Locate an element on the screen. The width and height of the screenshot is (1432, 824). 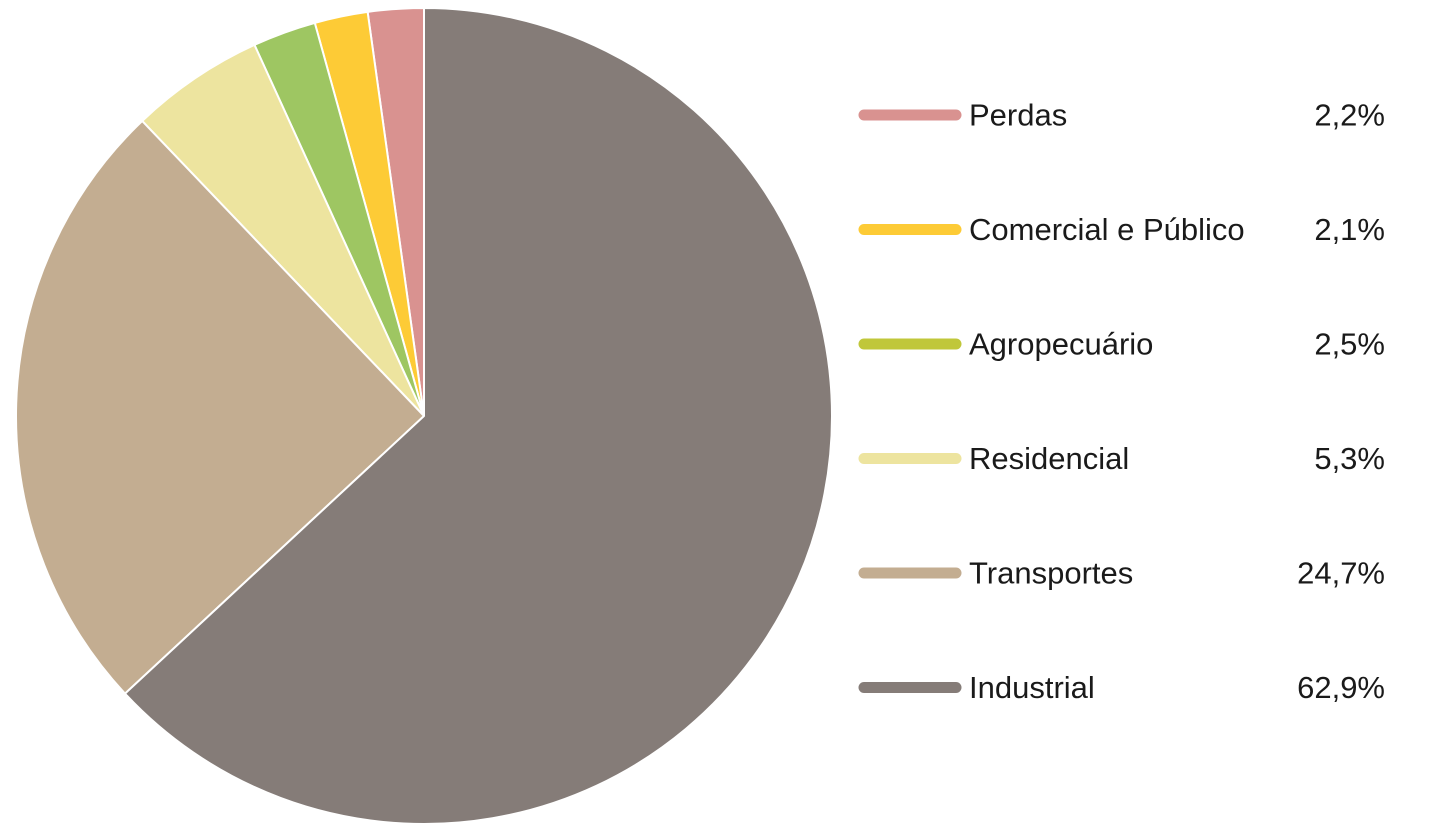
legend-label-agropecu-rio: Agropecuário is located at coordinates (1061, 344).